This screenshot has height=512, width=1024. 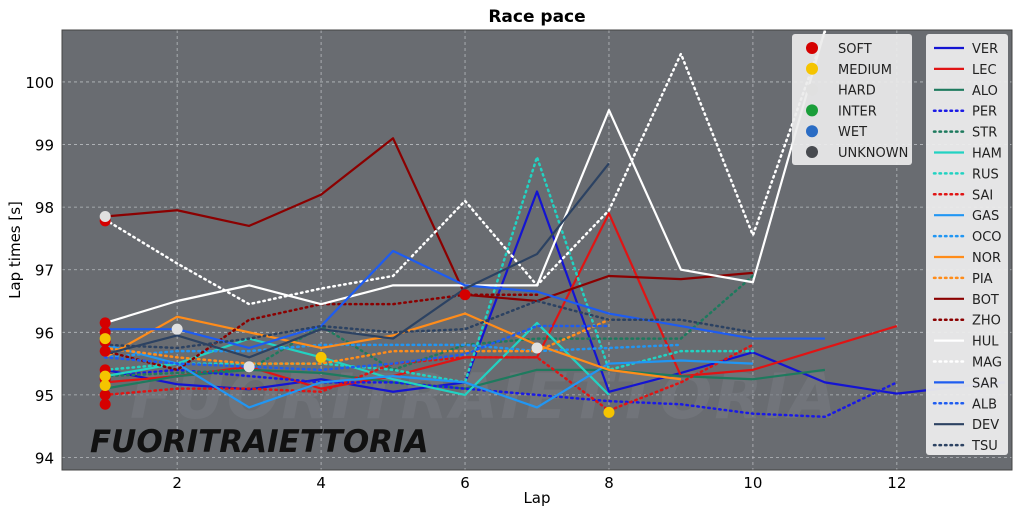 What do you see at coordinates (984, 70) in the screenshot?
I see `driver-legend-label: LEC` at bounding box center [984, 70].